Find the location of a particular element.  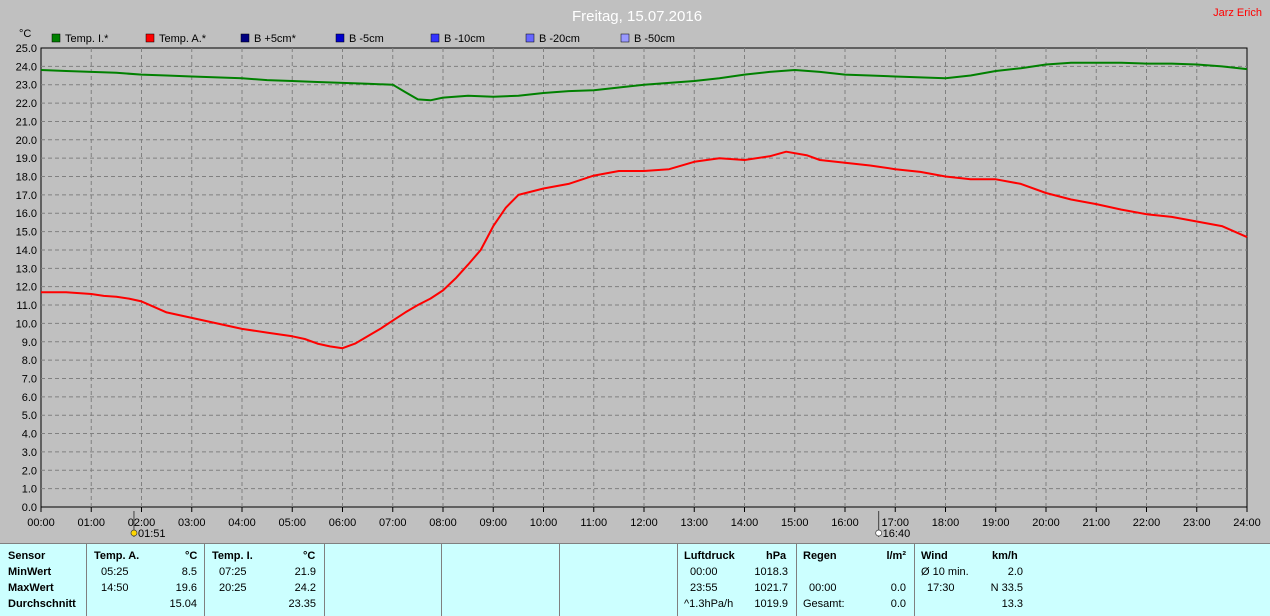

time-markers: 01:51 16:40 is located at coordinates (520, 525).